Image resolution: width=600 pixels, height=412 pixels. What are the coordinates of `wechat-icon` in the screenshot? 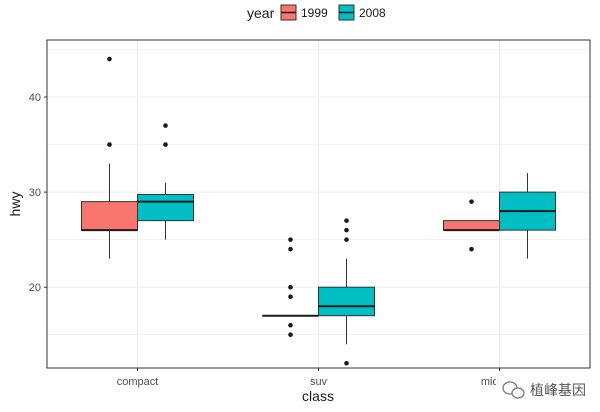 It's located at (513, 390).